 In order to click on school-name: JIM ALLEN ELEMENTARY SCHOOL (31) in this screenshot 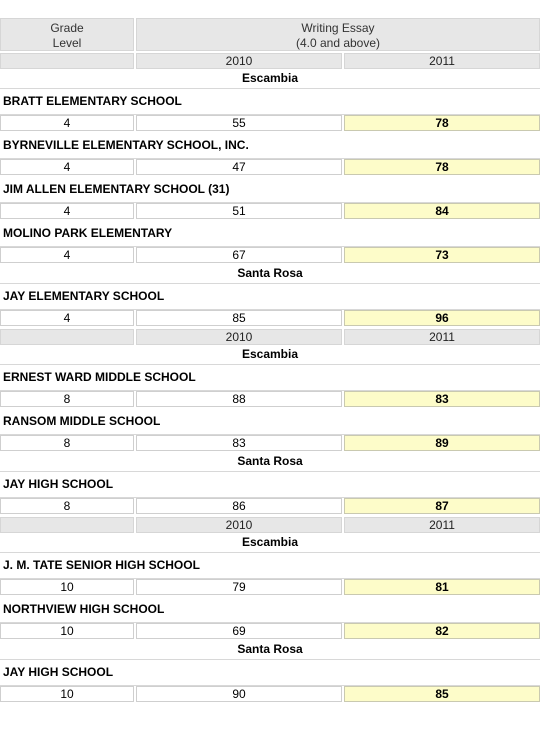, I will do `click(116, 189)`.